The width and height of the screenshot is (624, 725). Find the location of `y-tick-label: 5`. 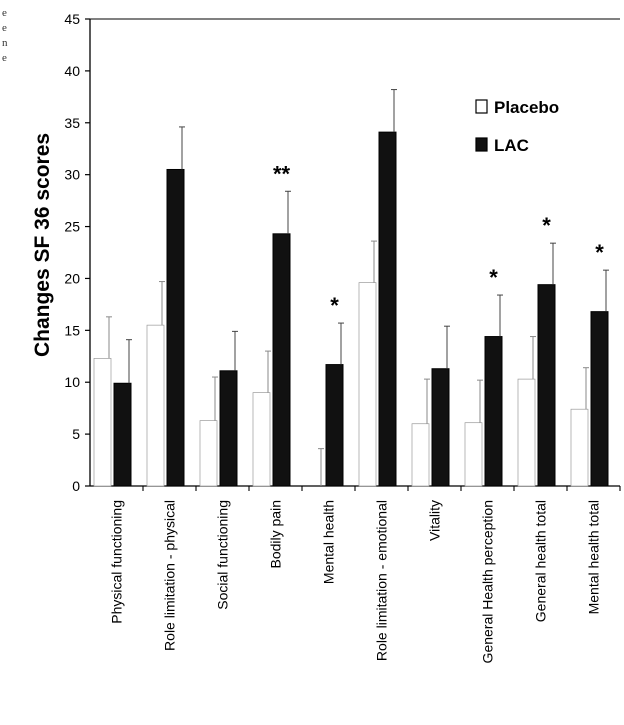

y-tick-label: 5 is located at coordinates (76, 434).